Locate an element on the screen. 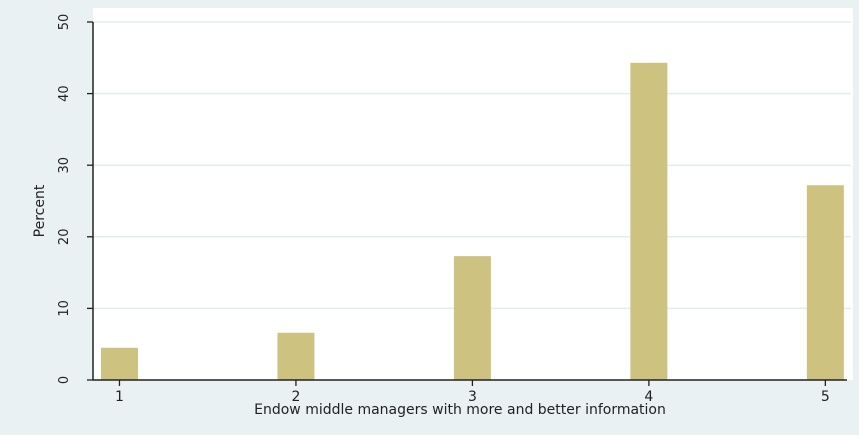 This screenshot has width=859, height=439. y-tick-label-0: 0 is located at coordinates (64, 380).